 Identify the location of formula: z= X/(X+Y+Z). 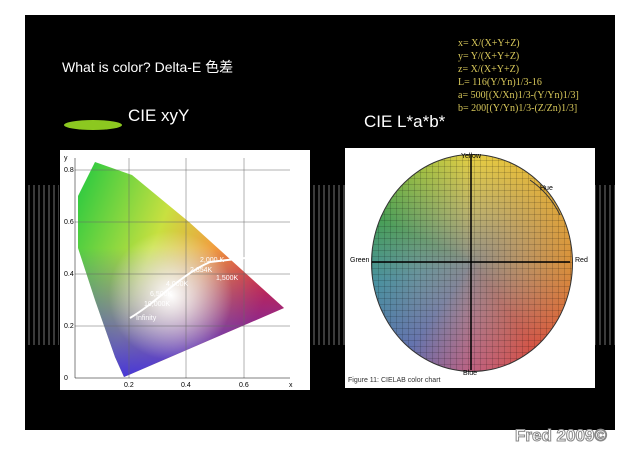
(489, 69).